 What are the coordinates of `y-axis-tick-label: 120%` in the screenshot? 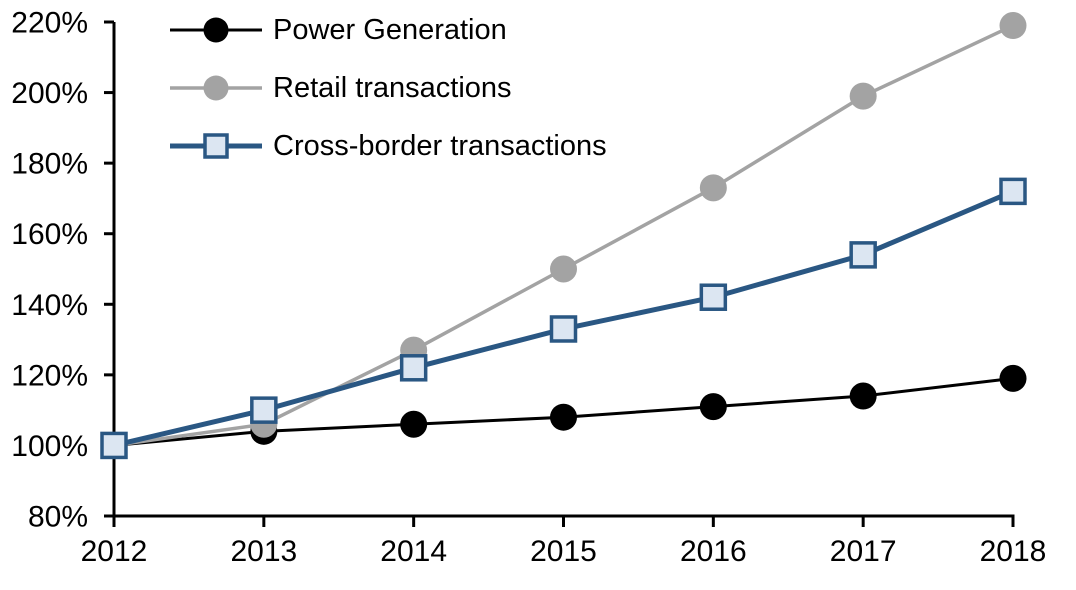 It's located at (49, 375).